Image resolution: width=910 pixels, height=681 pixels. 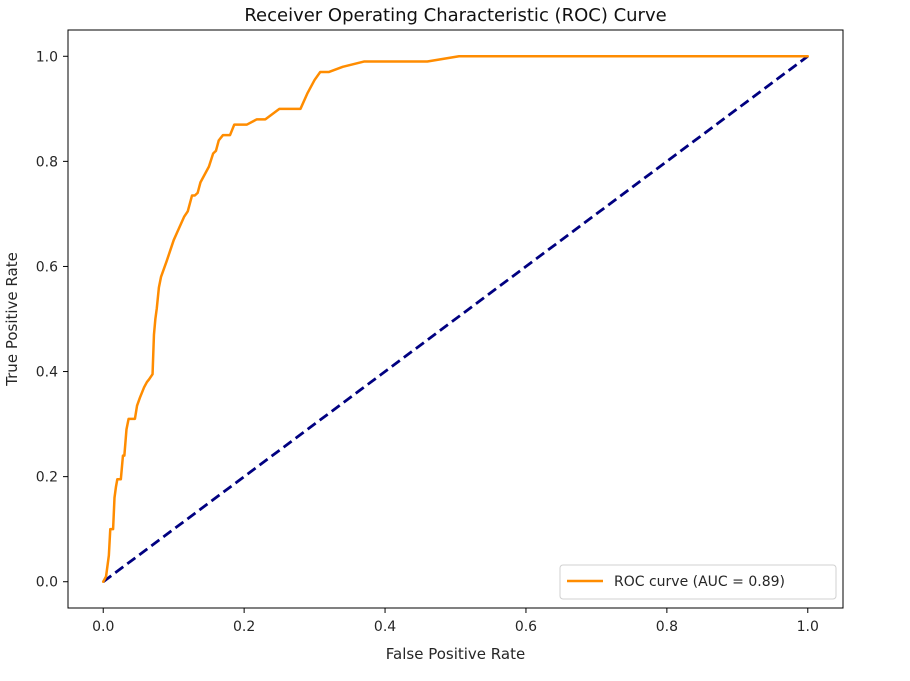 What do you see at coordinates (244, 627) in the screenshot?
I see `x-tick-label-1: 0.2` at bounding box center [244, 627].